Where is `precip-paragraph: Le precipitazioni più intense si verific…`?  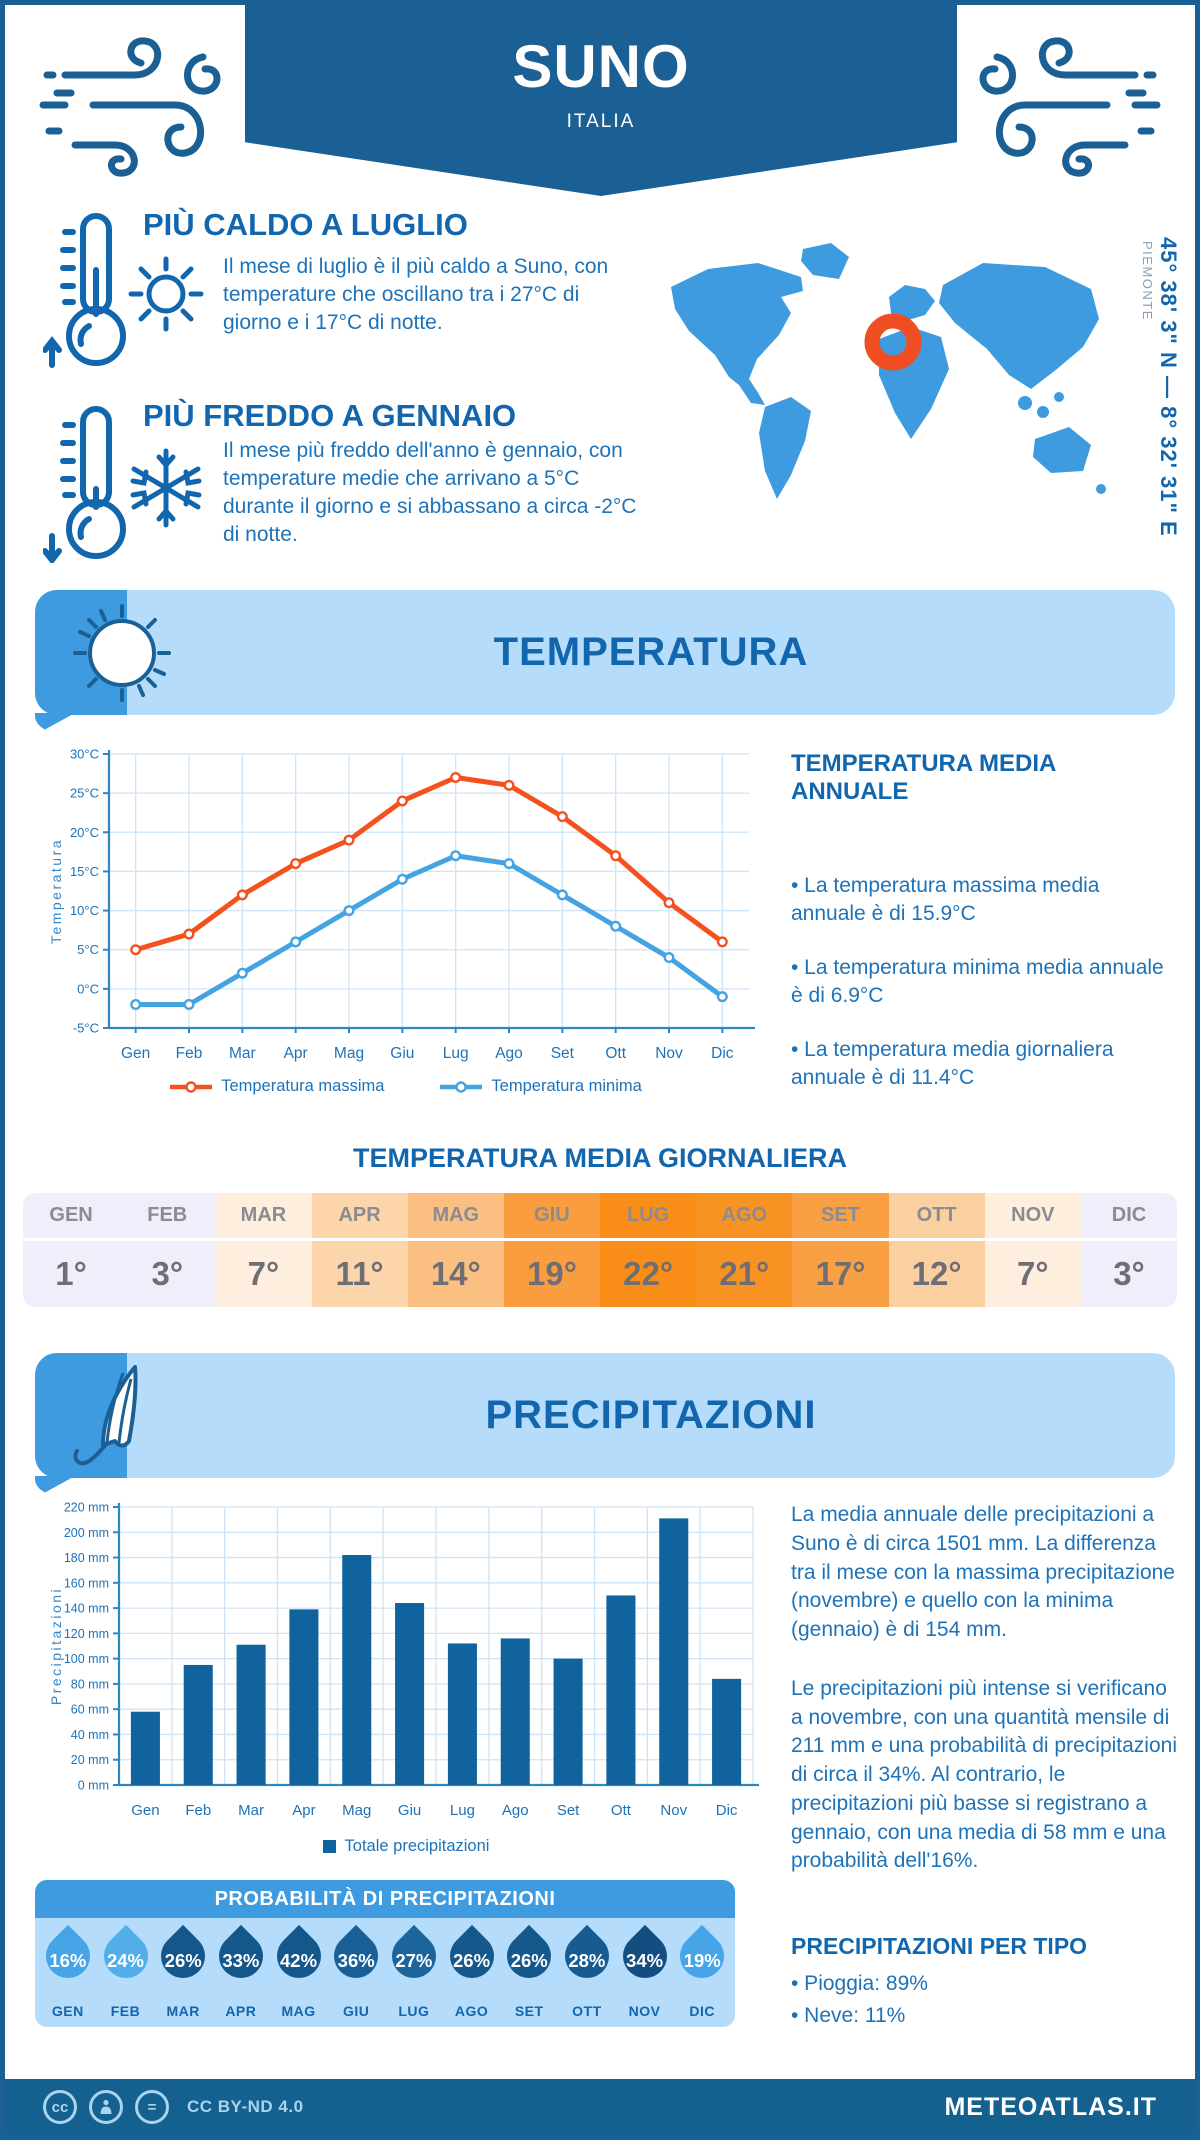 precip-paragraph: Le precipitazioni più intense si verific… is located at coordinates (984, 1774).